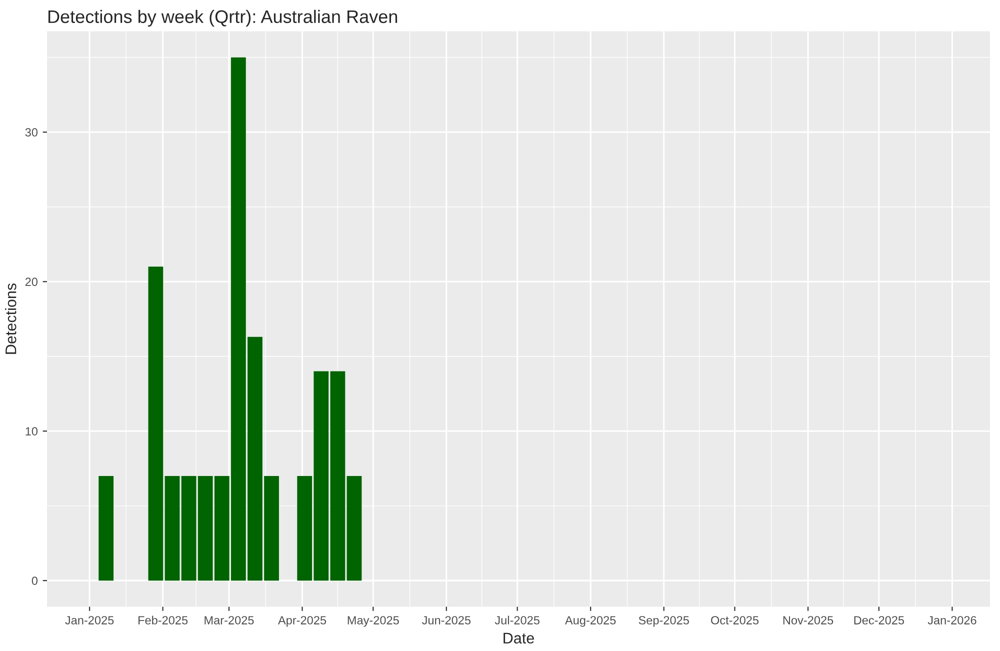  What do you see at coordinates (163, 620) in the screenshot?
I see `x-tick-label: Feb-2025` at bounding box center [163, 620].